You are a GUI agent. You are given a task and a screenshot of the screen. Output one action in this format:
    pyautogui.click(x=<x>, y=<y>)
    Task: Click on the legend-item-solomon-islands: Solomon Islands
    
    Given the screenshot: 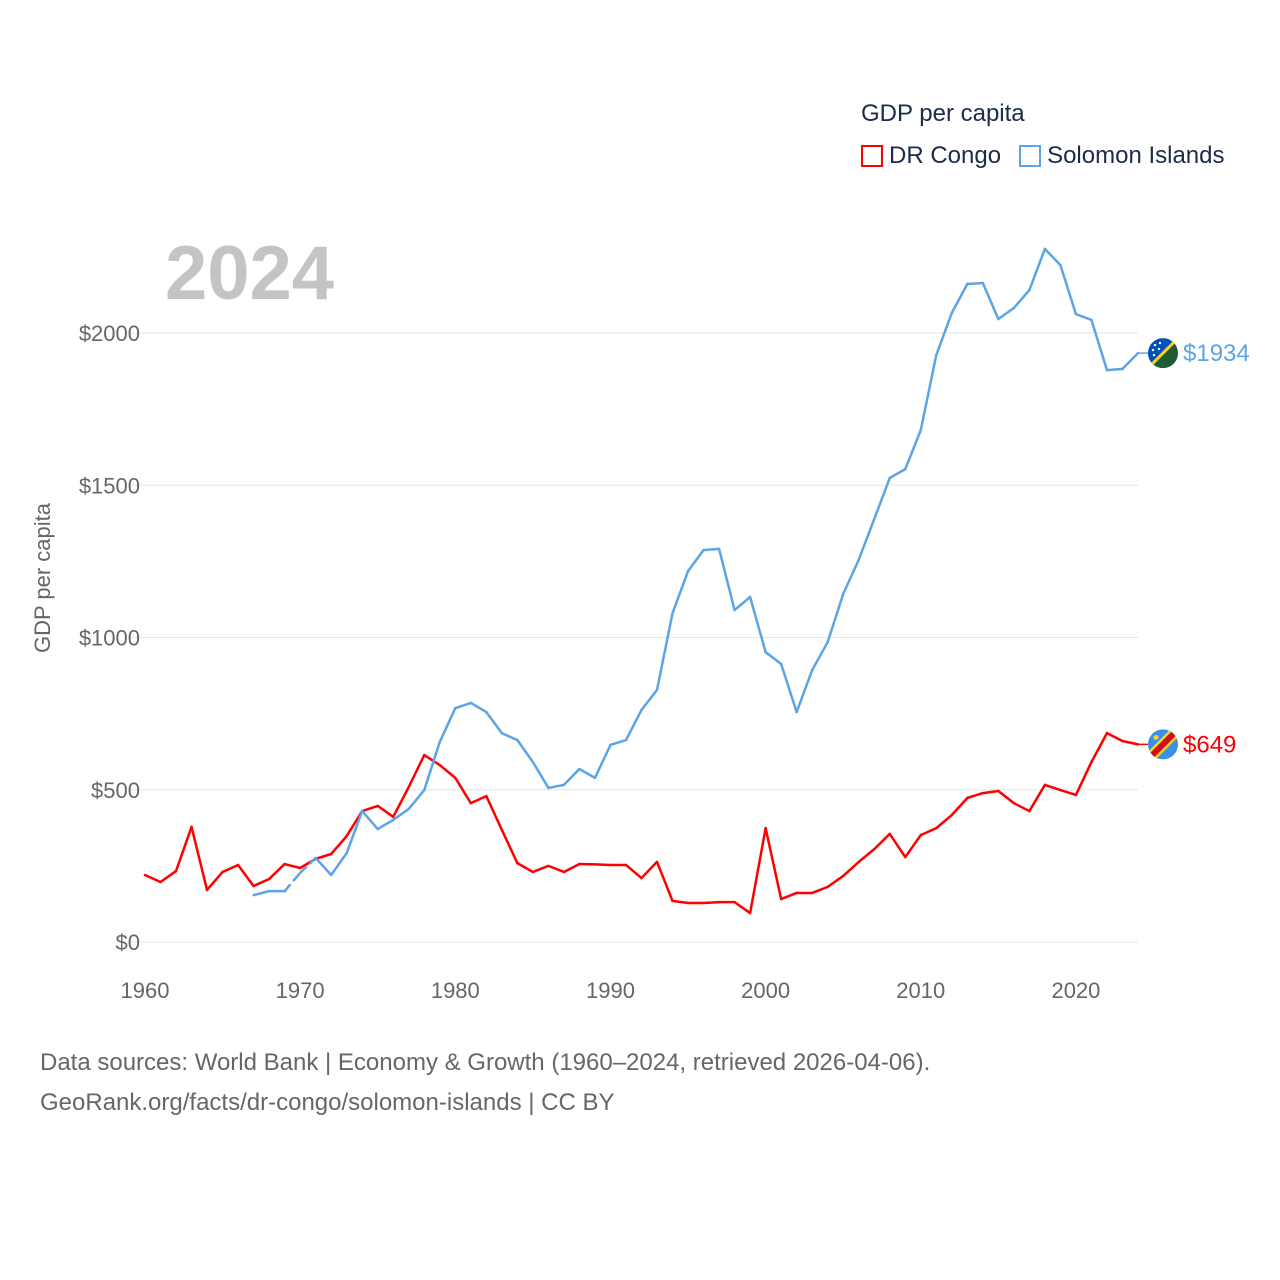 What is the action you would take?
    pyautogui.click(x=1122, y=156)
    